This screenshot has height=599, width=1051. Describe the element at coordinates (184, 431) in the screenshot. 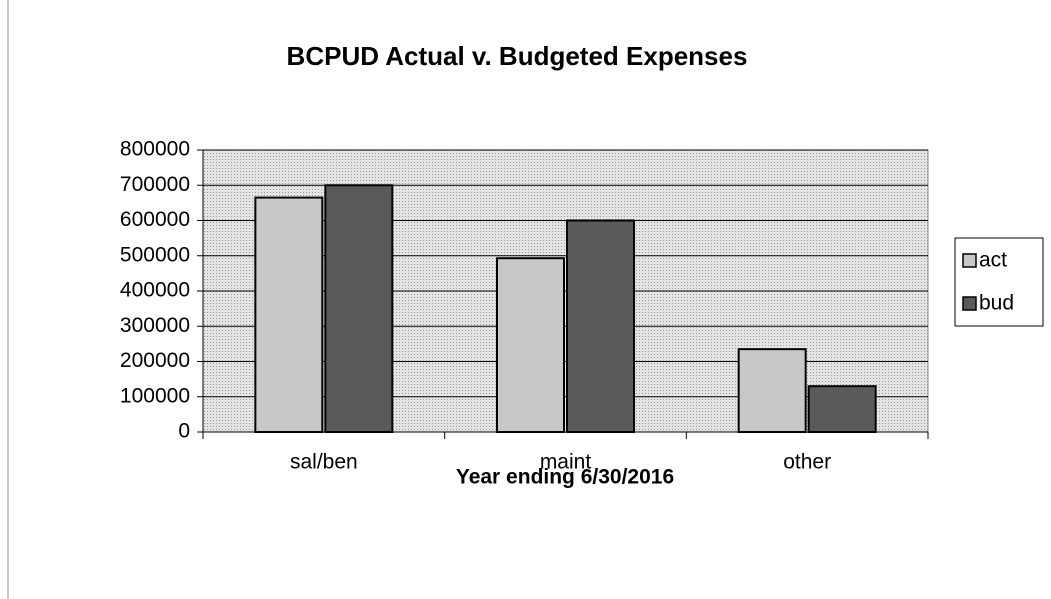

I see `y-tick-label: 0` at that location.